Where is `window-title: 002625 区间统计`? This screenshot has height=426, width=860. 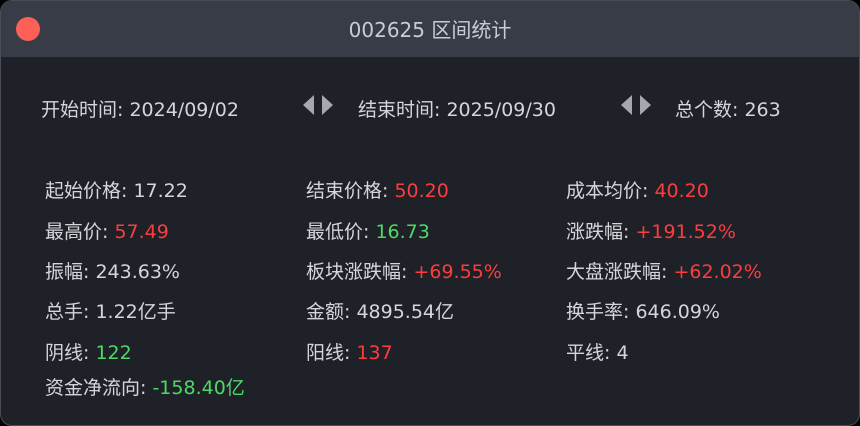
window-title: 002625 区间统计 is located at coordinates (430, 30).